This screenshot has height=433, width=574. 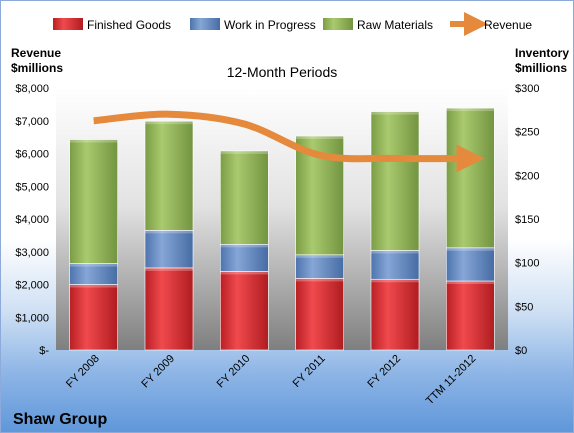 What do you see at coordinates (527, 89) in the screenshot?
I see `right-axis-tick-label: $300` at bounding box center [527, 89].